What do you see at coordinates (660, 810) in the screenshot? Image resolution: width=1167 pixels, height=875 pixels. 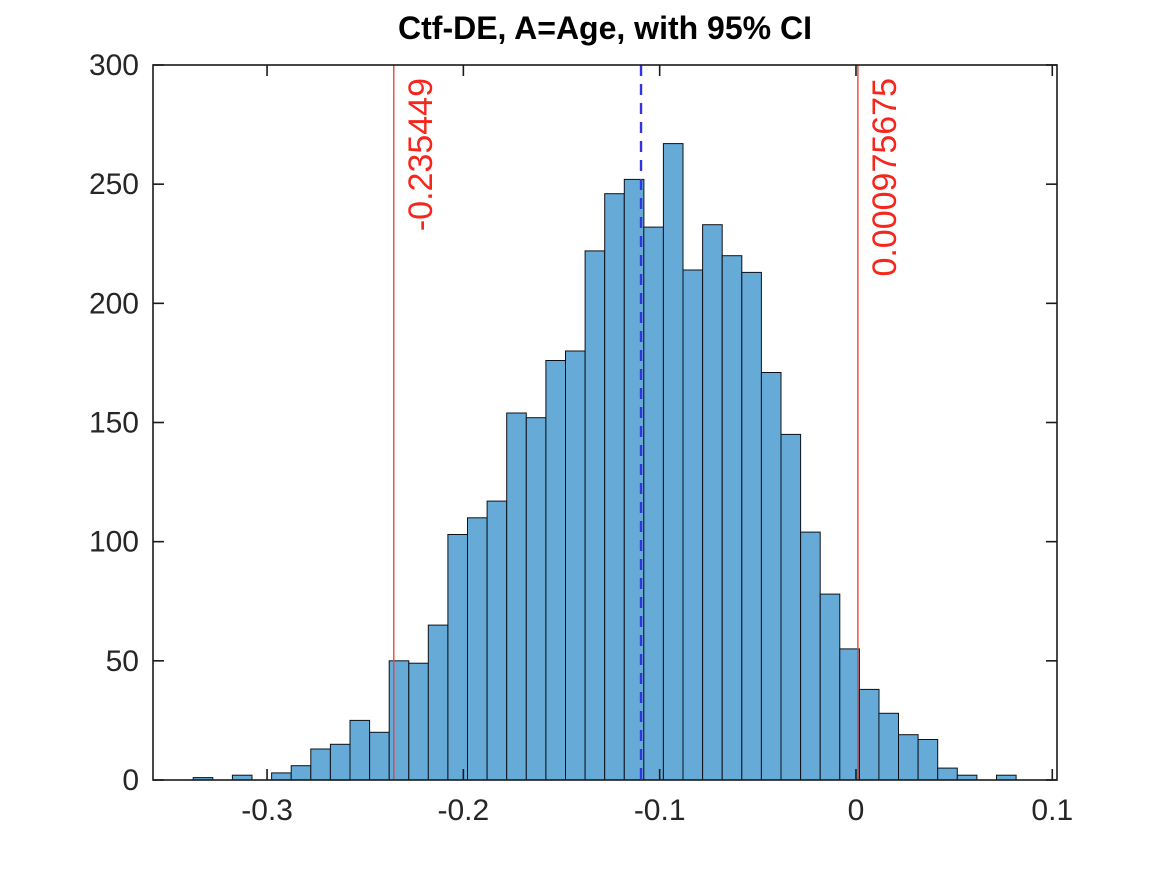 I see `x-axis-tick-label: -0.1` at bounding box center [660, 810].